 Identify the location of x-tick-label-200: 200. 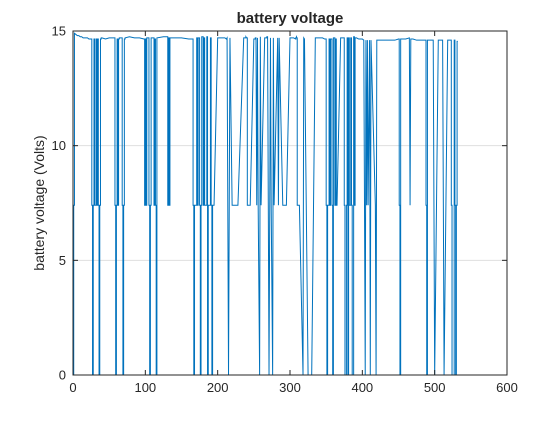
(218, 387).